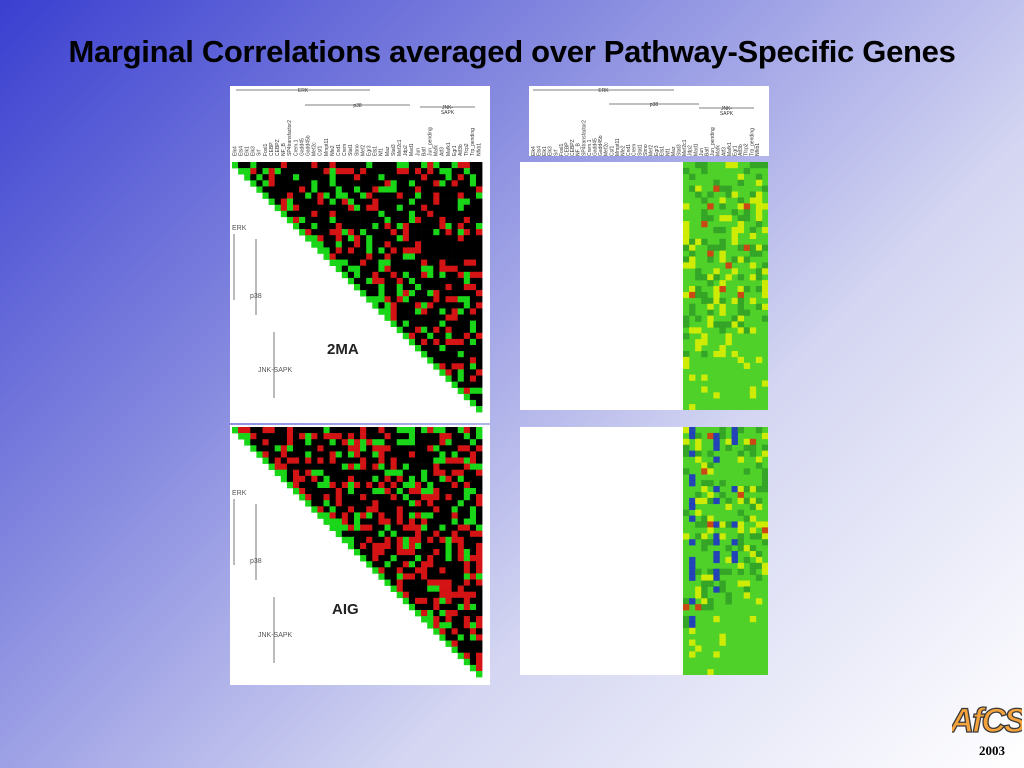 The height and width of the screenshot is (768, 1024). I want to click on heatmap-aig-cells, so click(725, 551).